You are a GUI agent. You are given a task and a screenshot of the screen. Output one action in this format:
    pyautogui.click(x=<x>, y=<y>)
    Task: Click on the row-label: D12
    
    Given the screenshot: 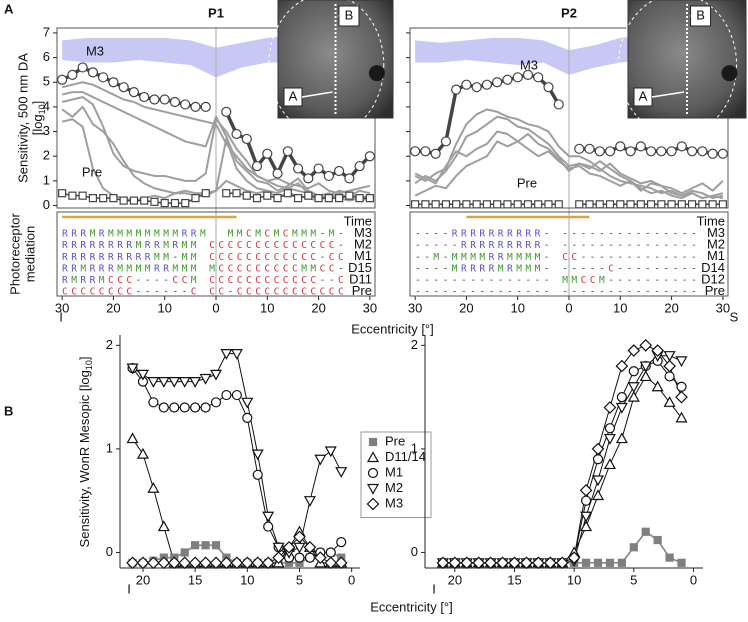 What is the action you would take?
    pyautogui.click(x=713, y=278)
    